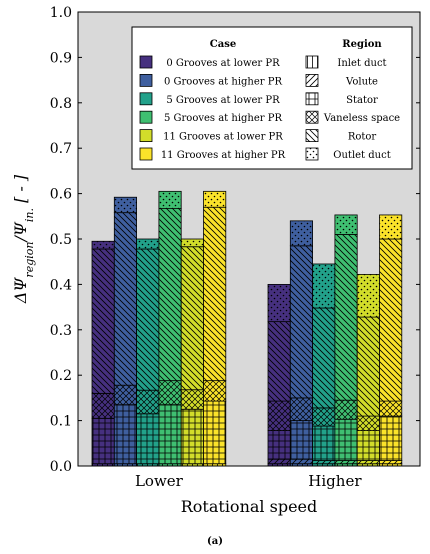 The height and width of the screenshot is (554, 430). I want to click on bar-lower-4-vaneless-space-hatch, so click(192, 399).